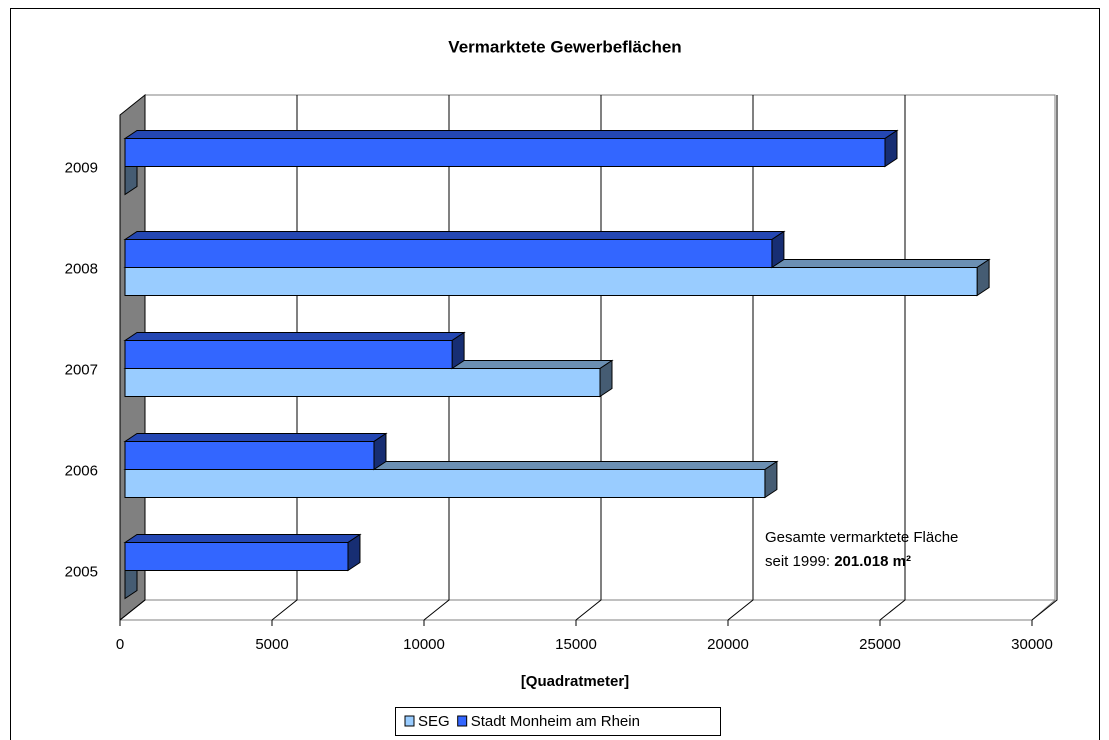 This screenshot has width=1109, height=740. What do you see at coordinates (81, 369) in the screenshot?
I see `y-tick-label: 2007` at bounding box center [81, 369].